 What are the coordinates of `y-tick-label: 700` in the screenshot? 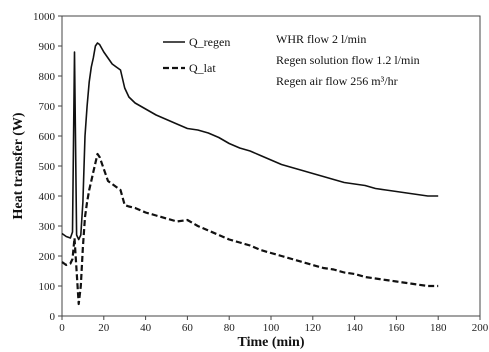 It's located at (47, 107).